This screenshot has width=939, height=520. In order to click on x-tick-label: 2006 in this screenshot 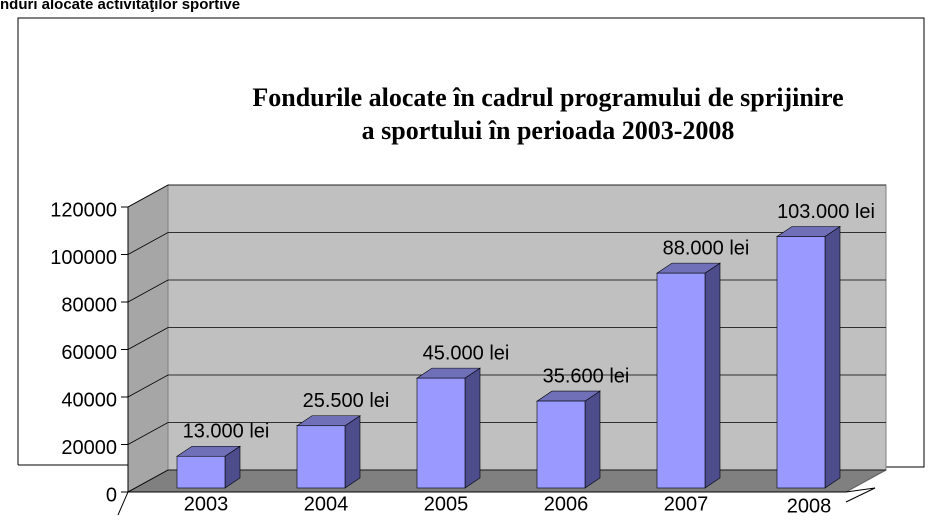, I will do `click(566, 504)`.